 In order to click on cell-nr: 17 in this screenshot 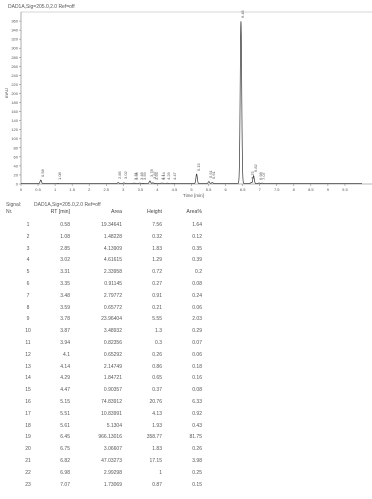, I will do `click(28, 413)`.